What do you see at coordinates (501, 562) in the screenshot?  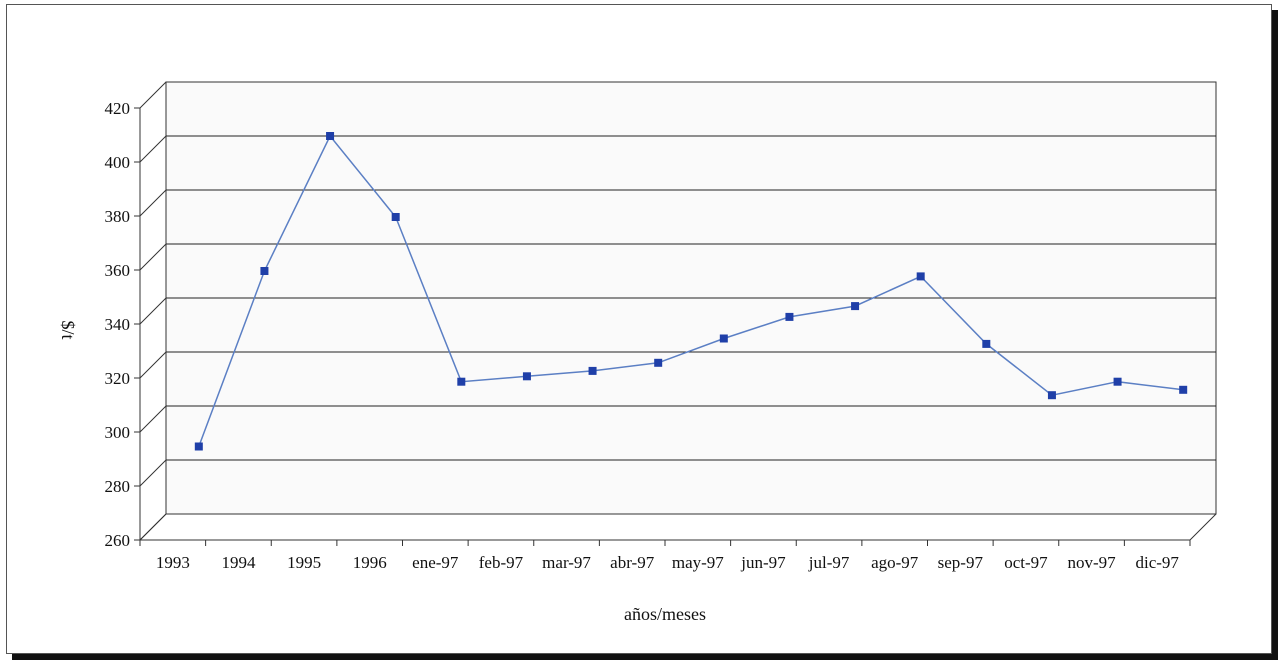 I see `x-tick-label: feb-97` at bounding box center [501, 562].